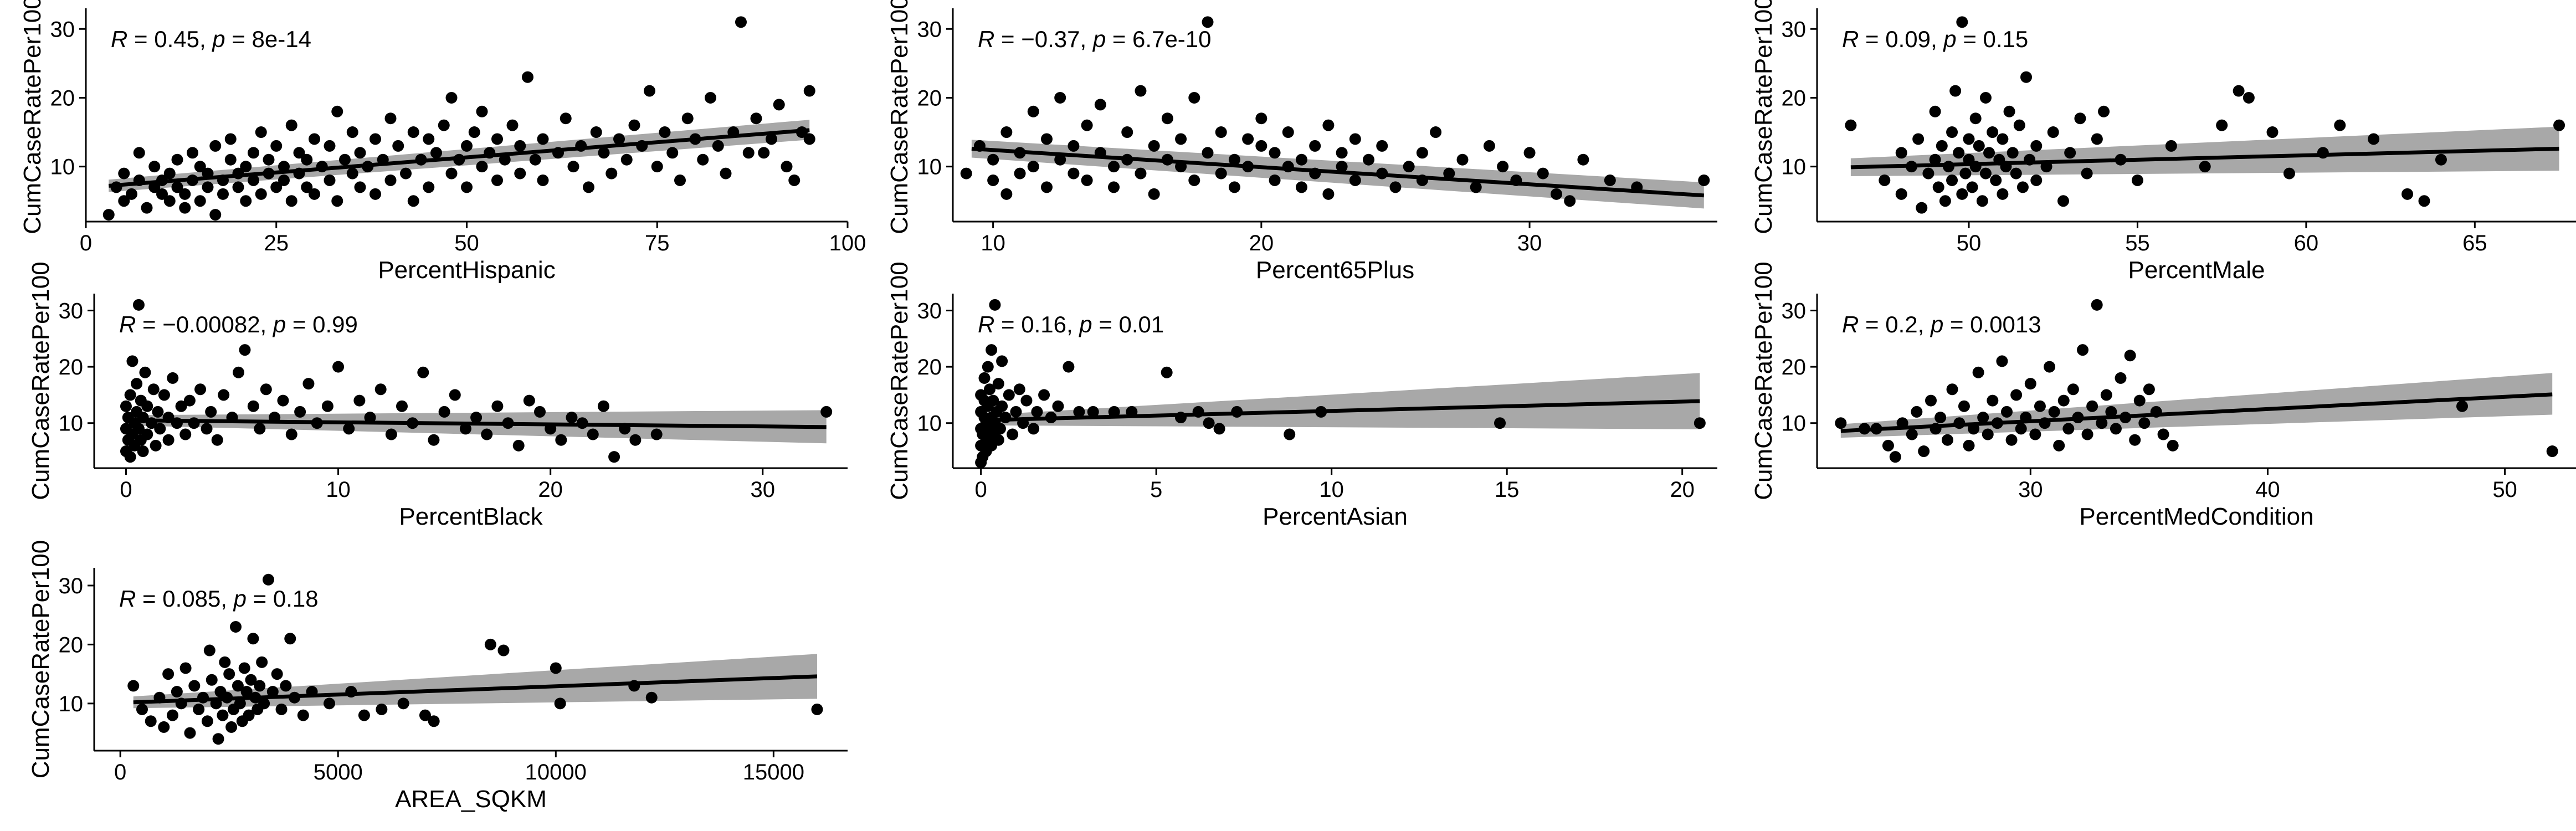 This screenshot has height=831, width=2576. Describe the element at coordinates (1156, 490) in the screenshot. I see `x-tick-label: 5` at that location.